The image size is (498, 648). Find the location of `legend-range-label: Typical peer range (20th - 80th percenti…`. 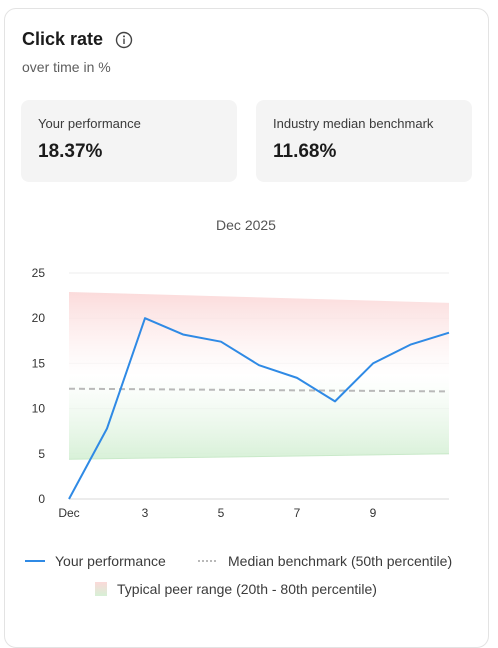

legend-range-label: Typical peer range (20th - 80th percenti… is located at coordinates (247, 589).